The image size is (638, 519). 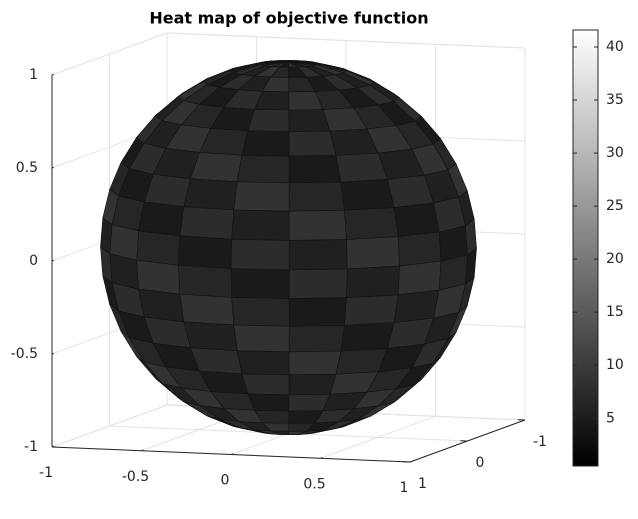 What do you see at coordinates (615, 206) in the screenshot?
I see `colorbar-tick-label: 25` at bounding box center [615, 206].